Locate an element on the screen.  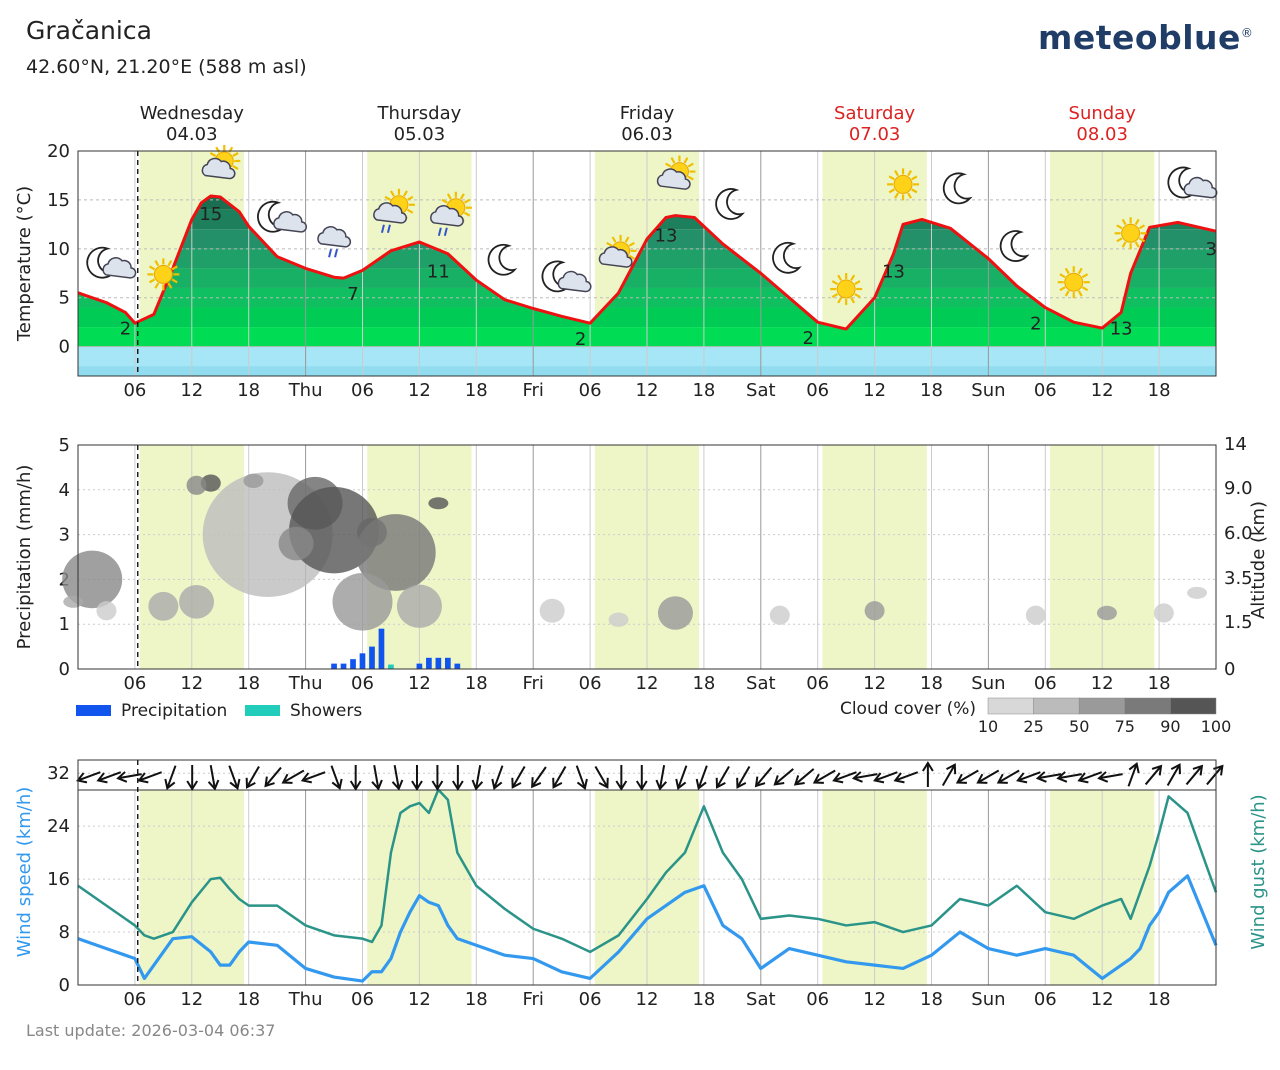
y-tick-label: 5 is located at coordinates (64, 298).